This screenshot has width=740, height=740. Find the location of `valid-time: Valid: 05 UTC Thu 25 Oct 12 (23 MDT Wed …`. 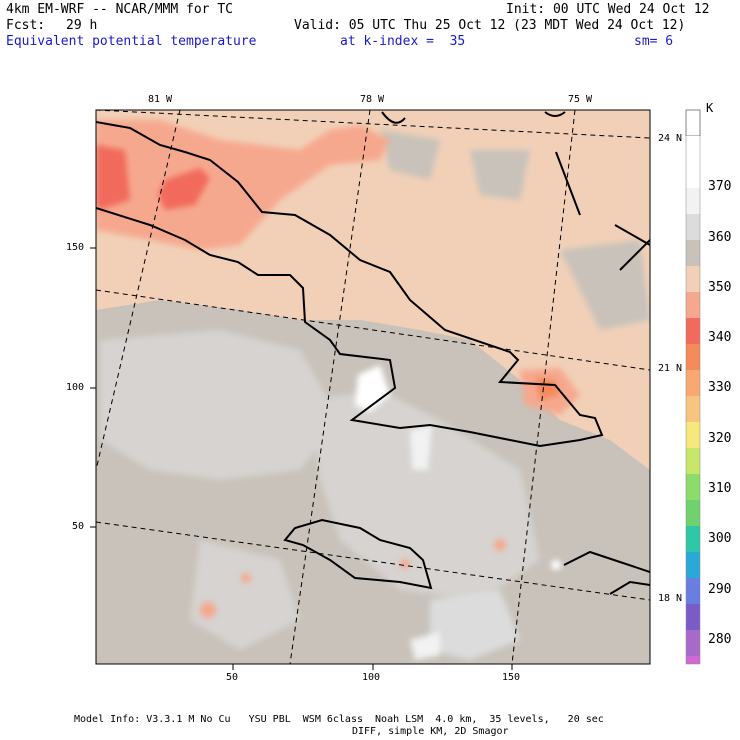

valid-time: Valid: 05 UTC Thu 25 Oct 12 (23 MDT Wed … is located at coordinates (490, 25).